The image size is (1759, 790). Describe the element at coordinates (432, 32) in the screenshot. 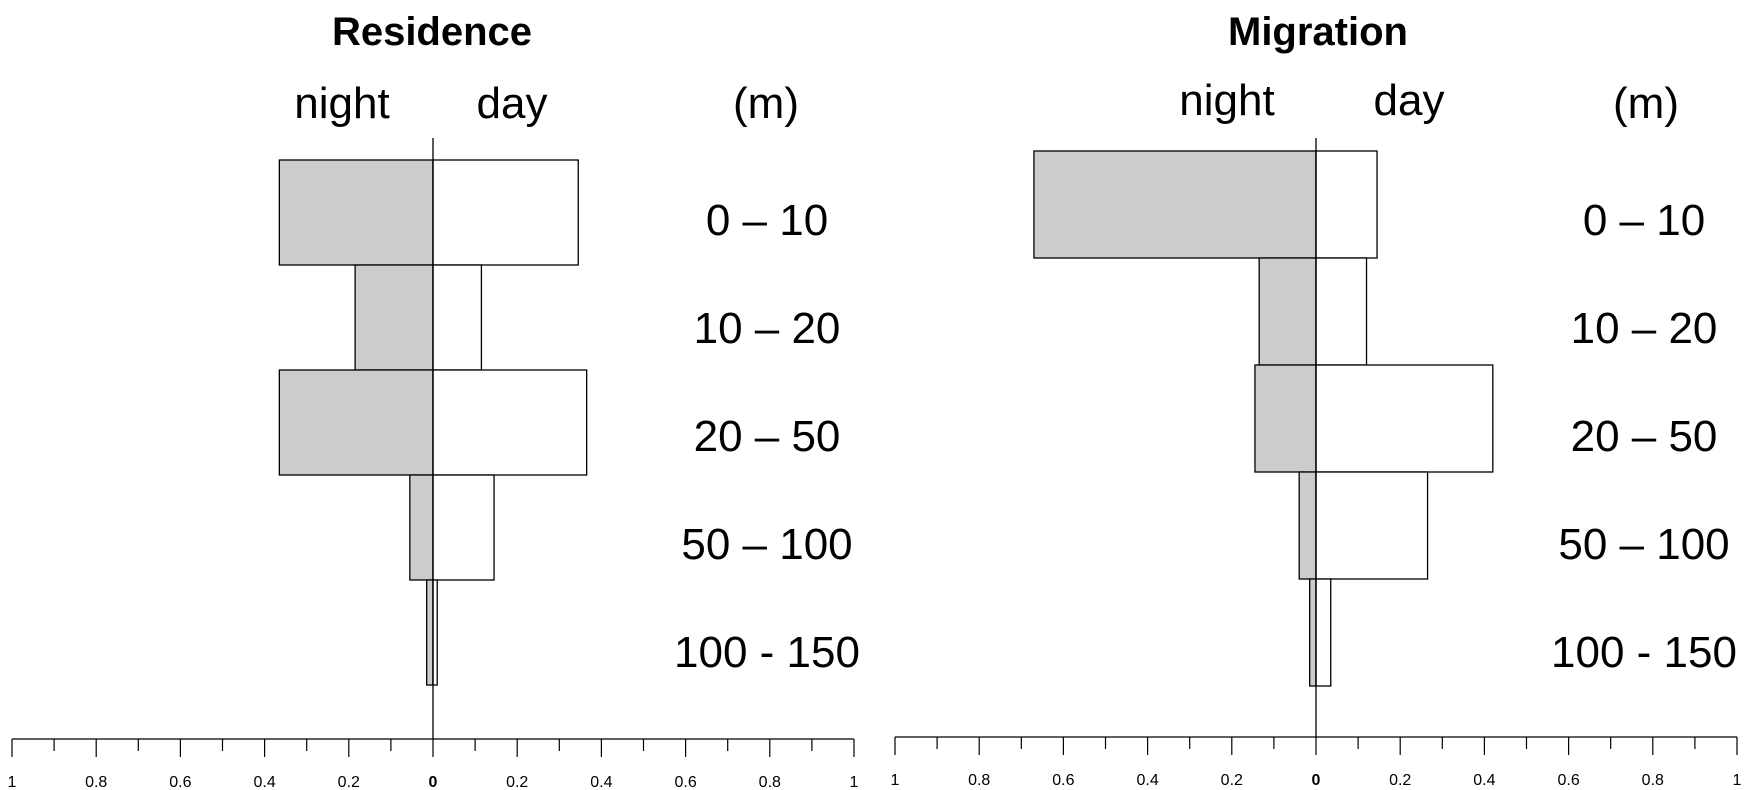

I see `panel-title: Residence` at that location.